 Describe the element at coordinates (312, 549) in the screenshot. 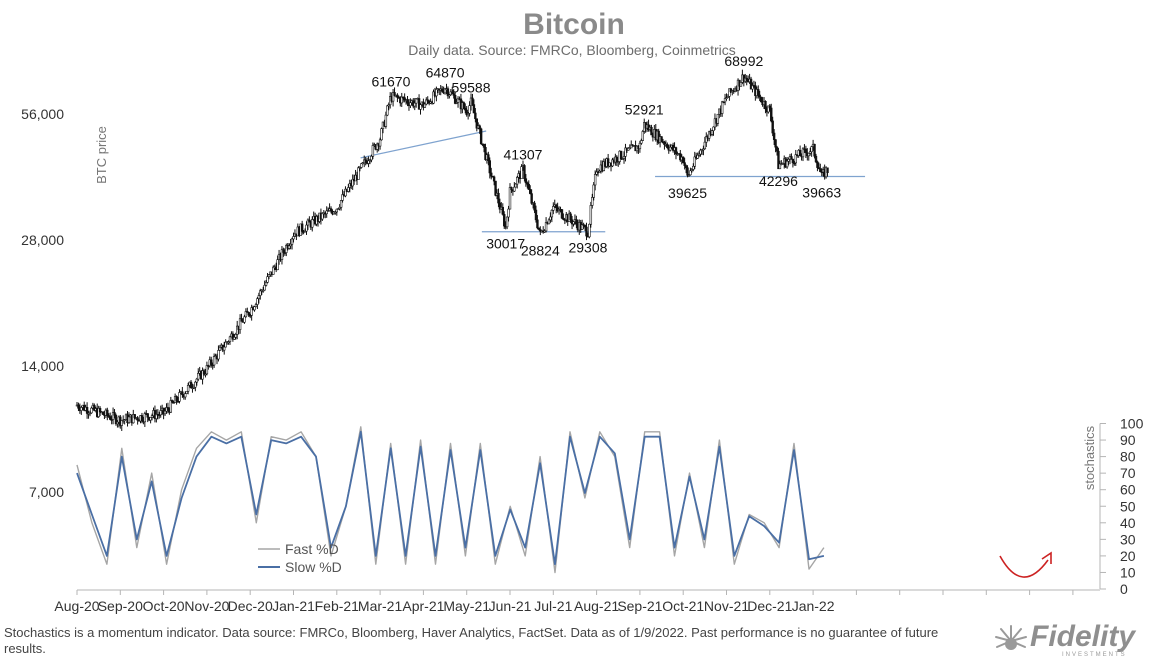

I see `legend-label-fast: Fast %D` at that location.